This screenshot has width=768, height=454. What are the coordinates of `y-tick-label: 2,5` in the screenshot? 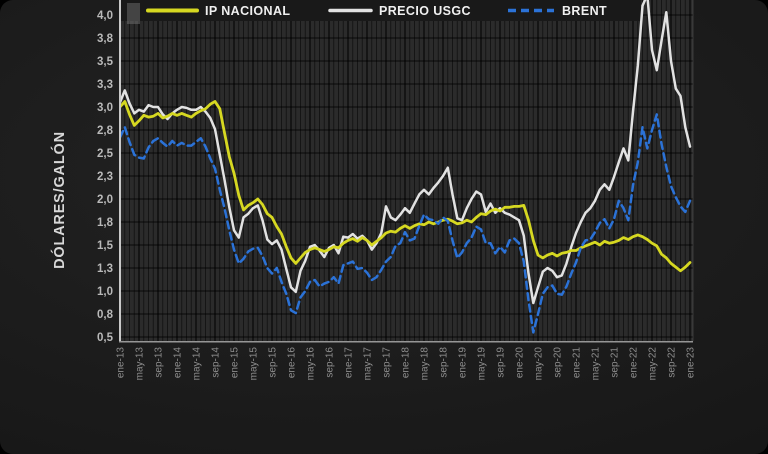 It's located at (105, 154).